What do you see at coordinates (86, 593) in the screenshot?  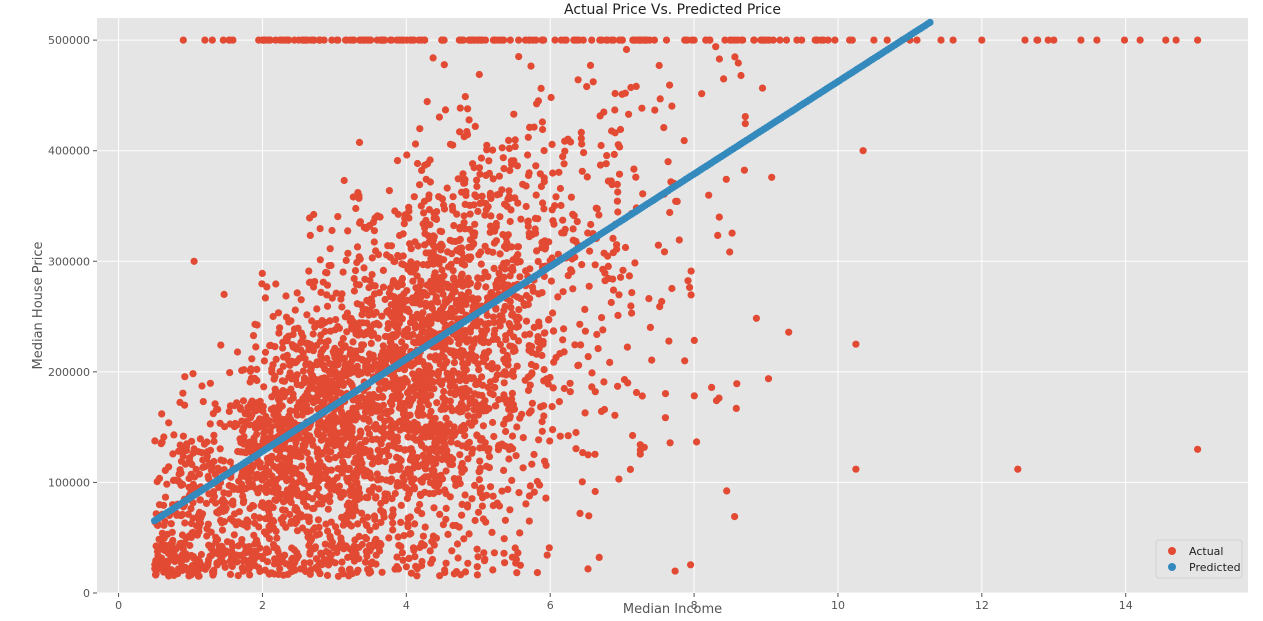 I see `y-tick-label: 0` at bounding box center [86, 593].